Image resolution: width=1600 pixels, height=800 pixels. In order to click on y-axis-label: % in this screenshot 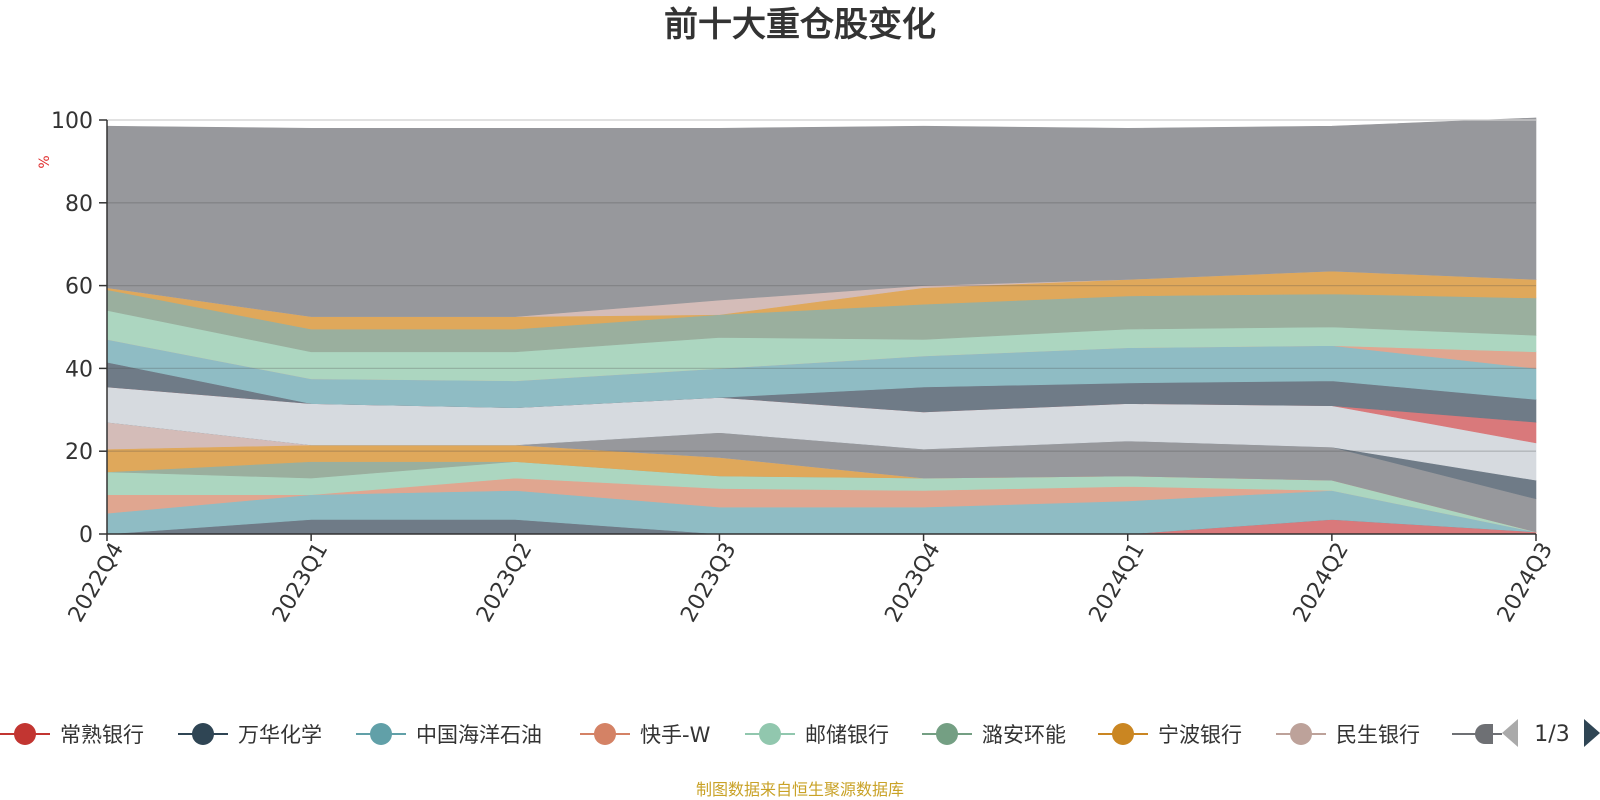, I will do `click(45, 161)`.